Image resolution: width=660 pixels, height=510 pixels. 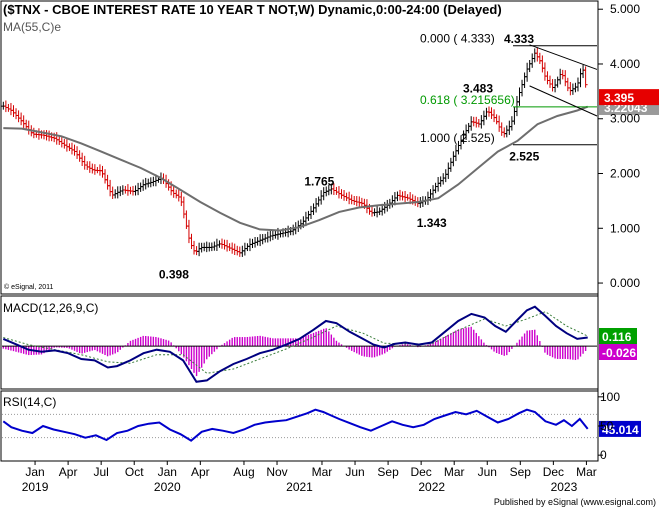 What do you see at coordinates (50, 308) in the screenshot?
I see `macd-panel-label: MACD(12,26,9,C)` at bounding box center [50, 308].